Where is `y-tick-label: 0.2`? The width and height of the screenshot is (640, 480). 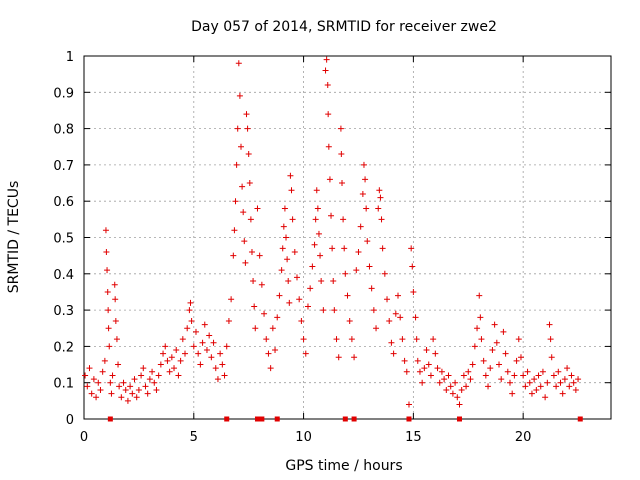
y-tick-label: 0.2 is located at coordinates (63, 347).